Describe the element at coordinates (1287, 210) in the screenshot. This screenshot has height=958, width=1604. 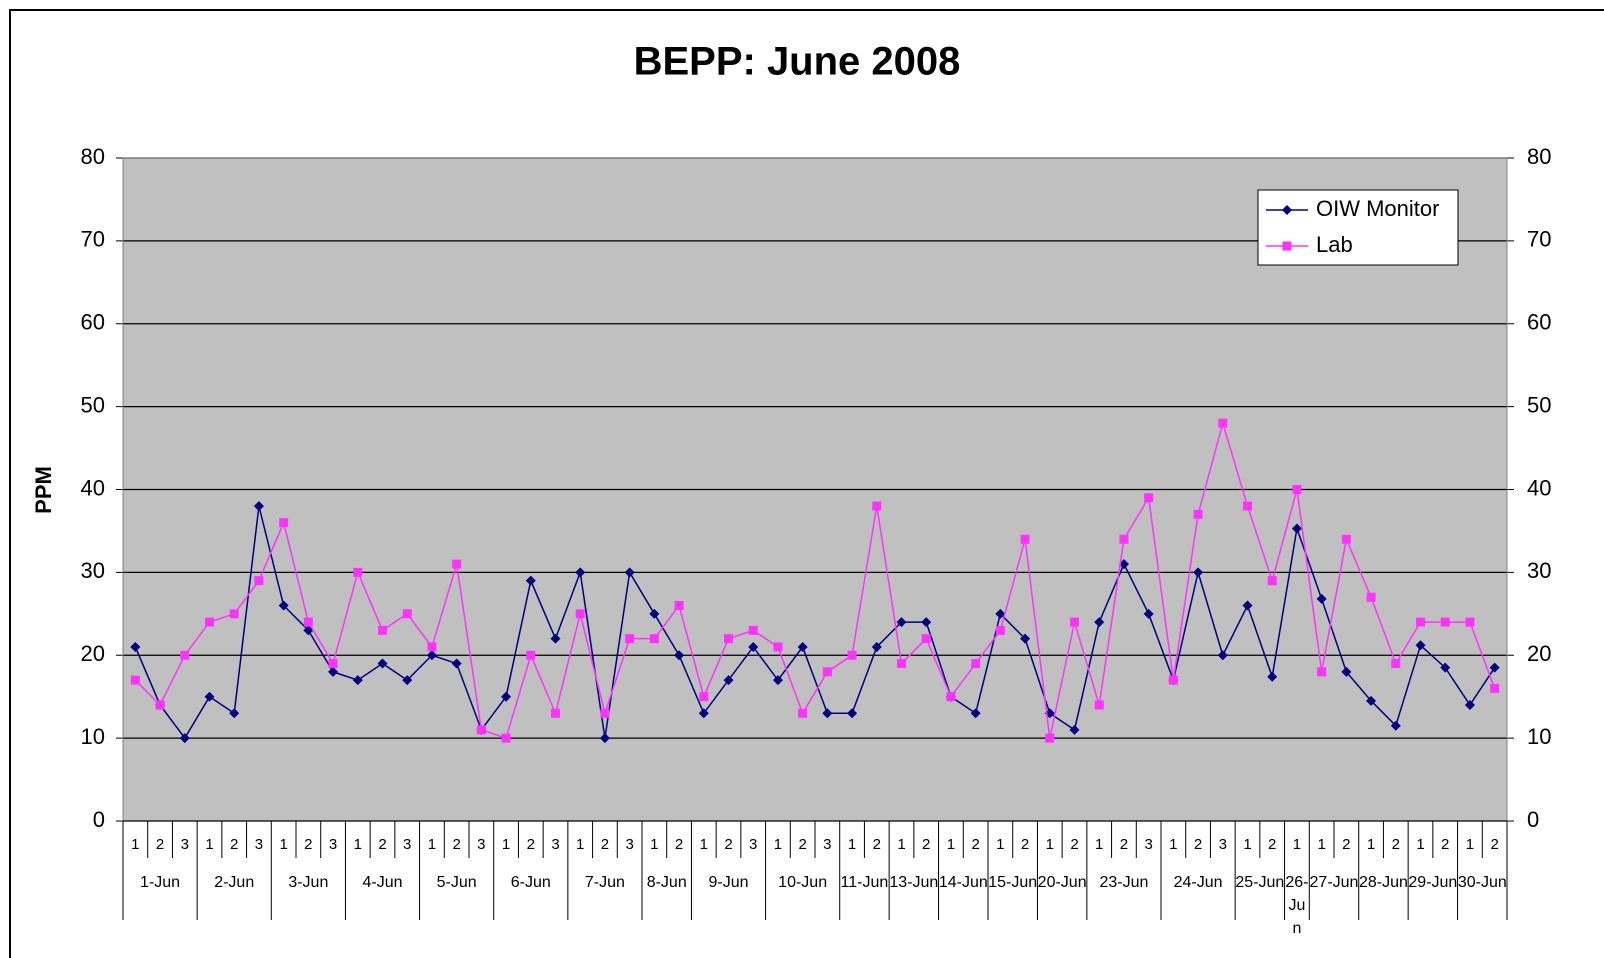
I see `legend-marker` at that location.